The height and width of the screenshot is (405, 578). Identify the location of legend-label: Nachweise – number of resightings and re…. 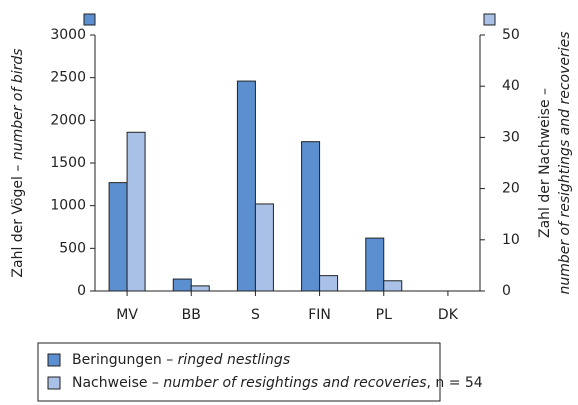
(277, 383).